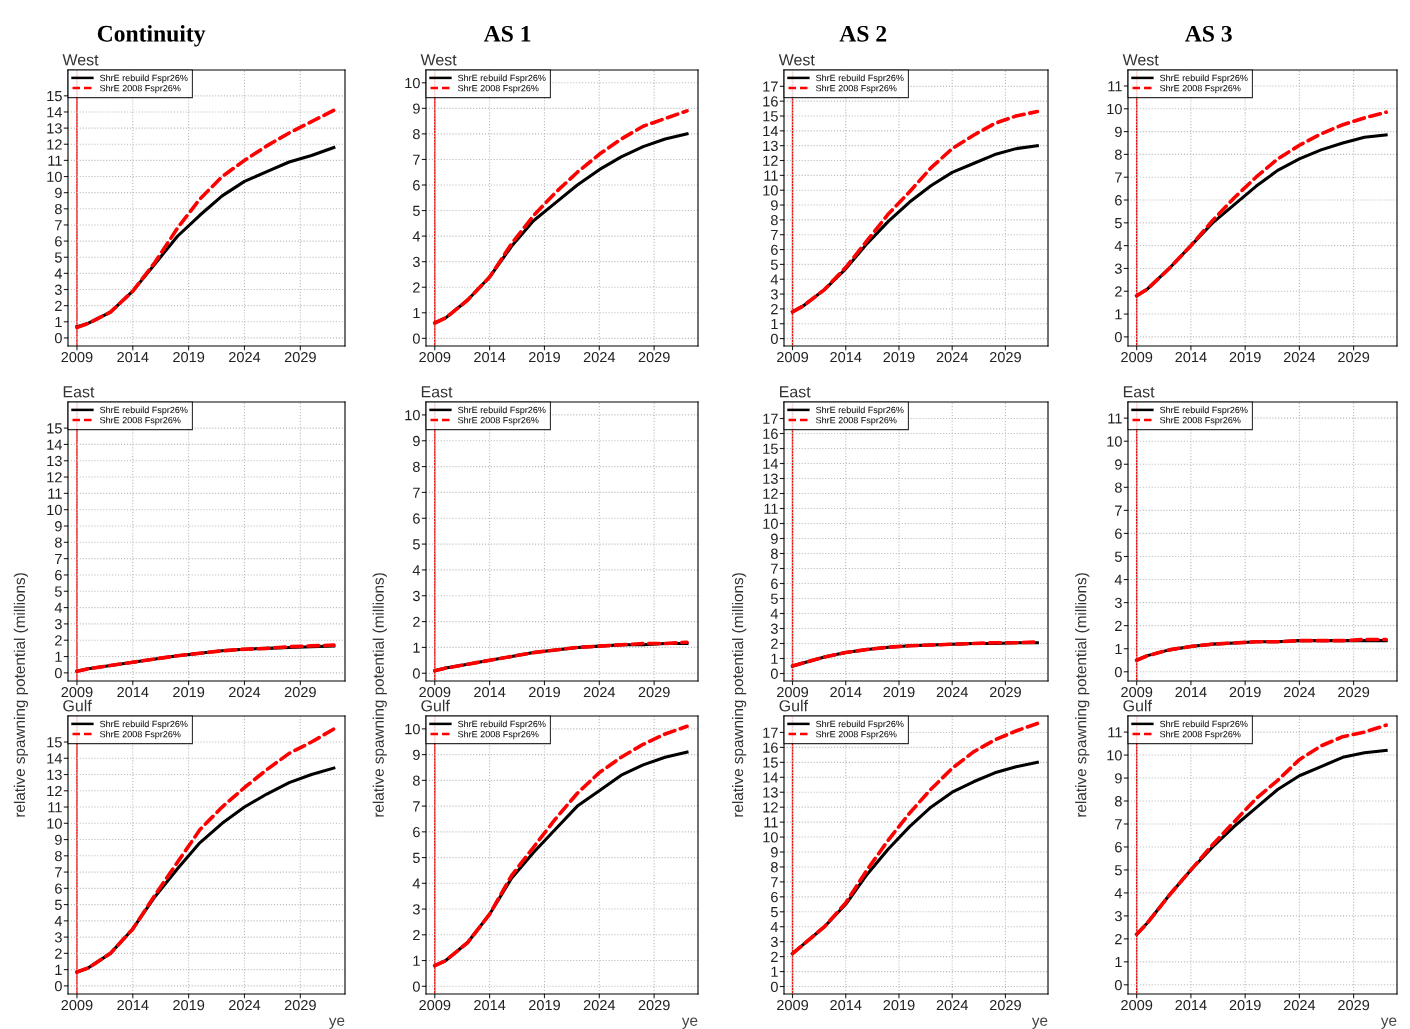 The image size is (1410, 1029). I want to click on chart-subtitle: West, so click(796, 60).